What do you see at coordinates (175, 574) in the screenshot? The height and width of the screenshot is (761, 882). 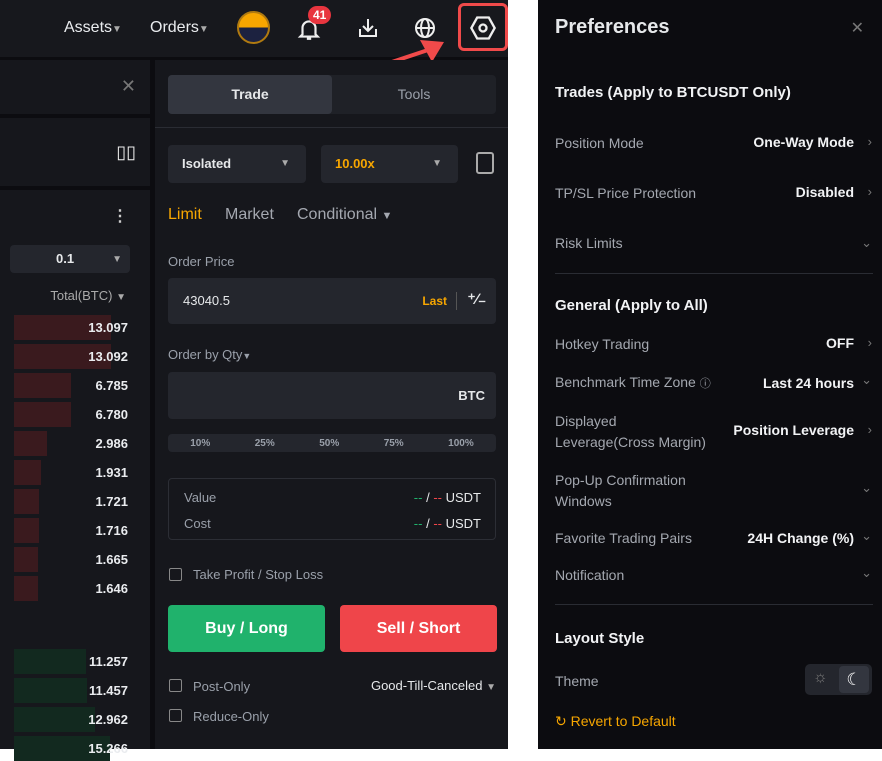 I see `tpsl-checkbox` at bounding box center [175, 574].